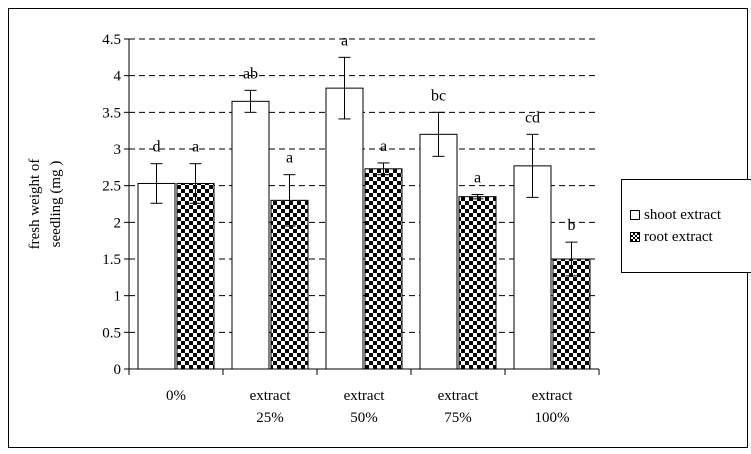 The width and height of the screenshot is (751, 454). What do you see at coordinates (635, 215) in the screenshot?
I see `legend-swatch-open` at bounding box center [635, 215].